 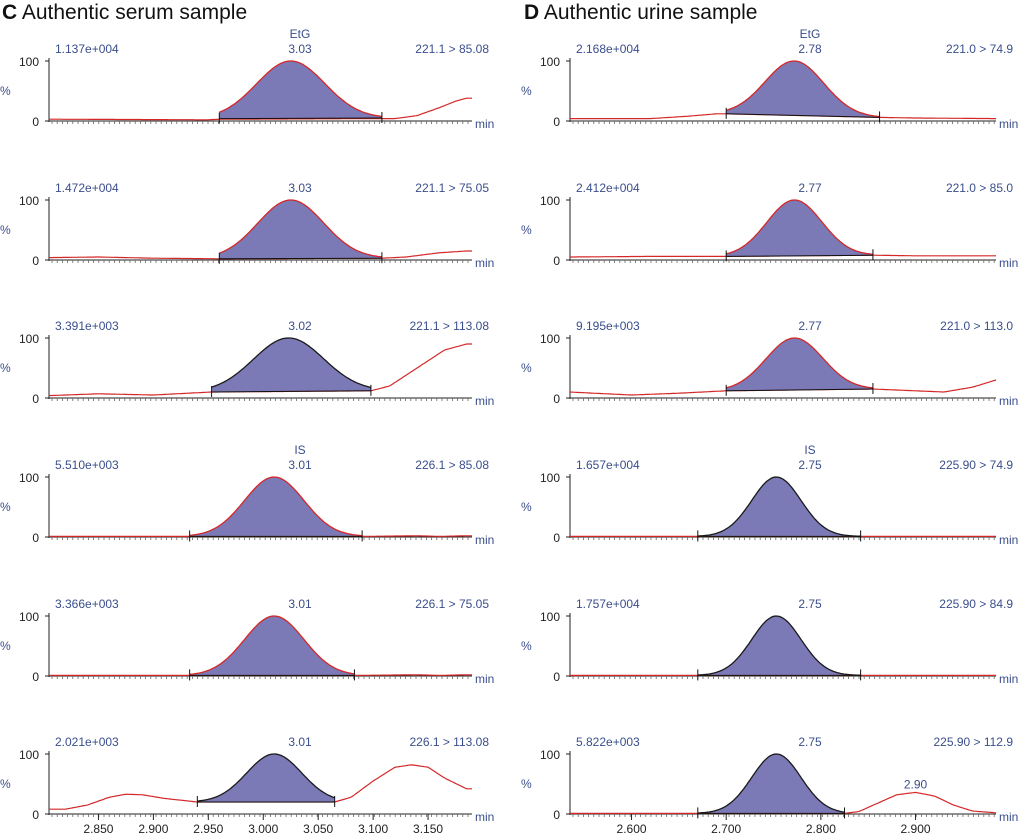 What do you see at coordinates (449, 326) in the screenshot?
I see `transition-label: 221.1 > 113.08` at bounding box center [449, 326].